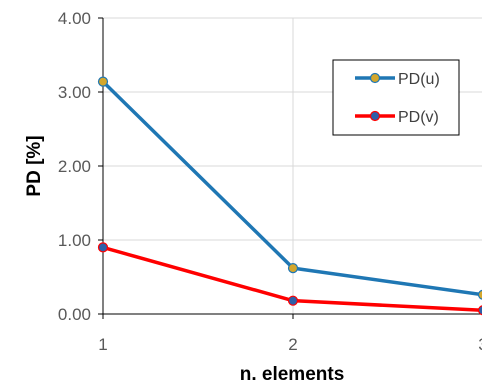 The image size is (482, 383). What do you see at coordinates (74, 18) in the screenshot?
I see `y-tick-label: 4.00` at bounding box center [74, 18].